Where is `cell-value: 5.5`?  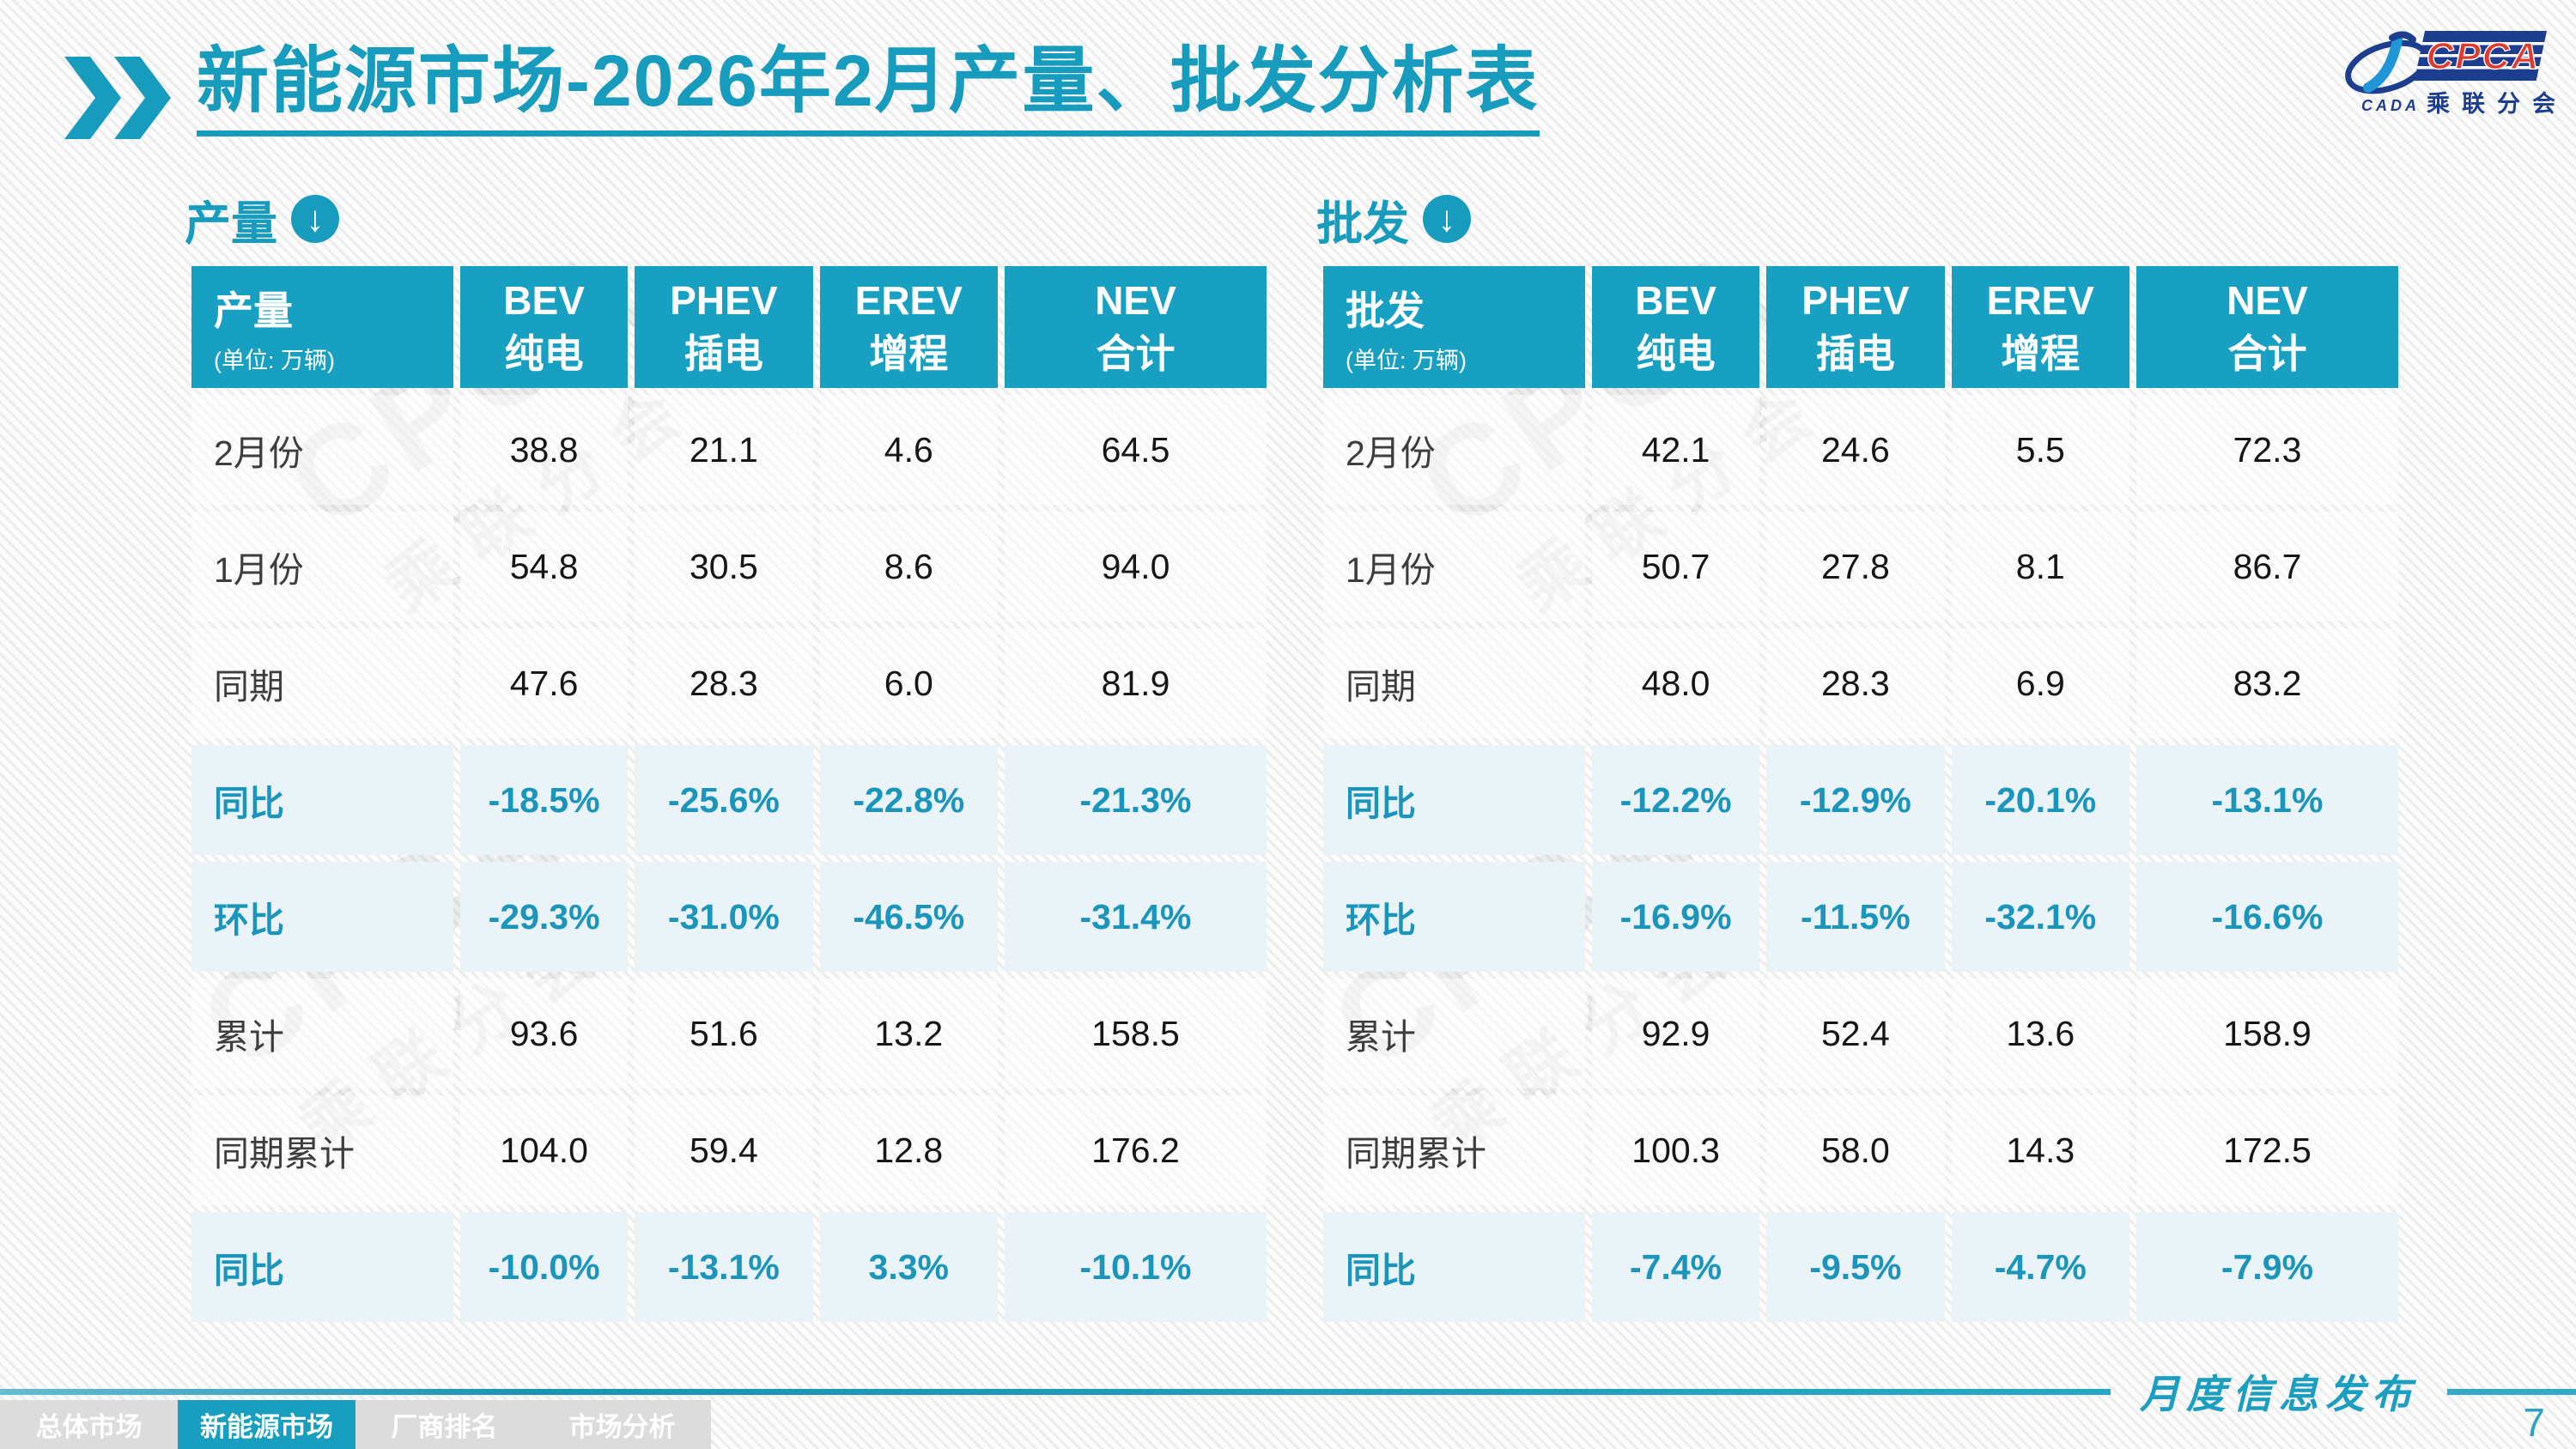 cell-value: 5.5 is located at coordinates (2040, 450).